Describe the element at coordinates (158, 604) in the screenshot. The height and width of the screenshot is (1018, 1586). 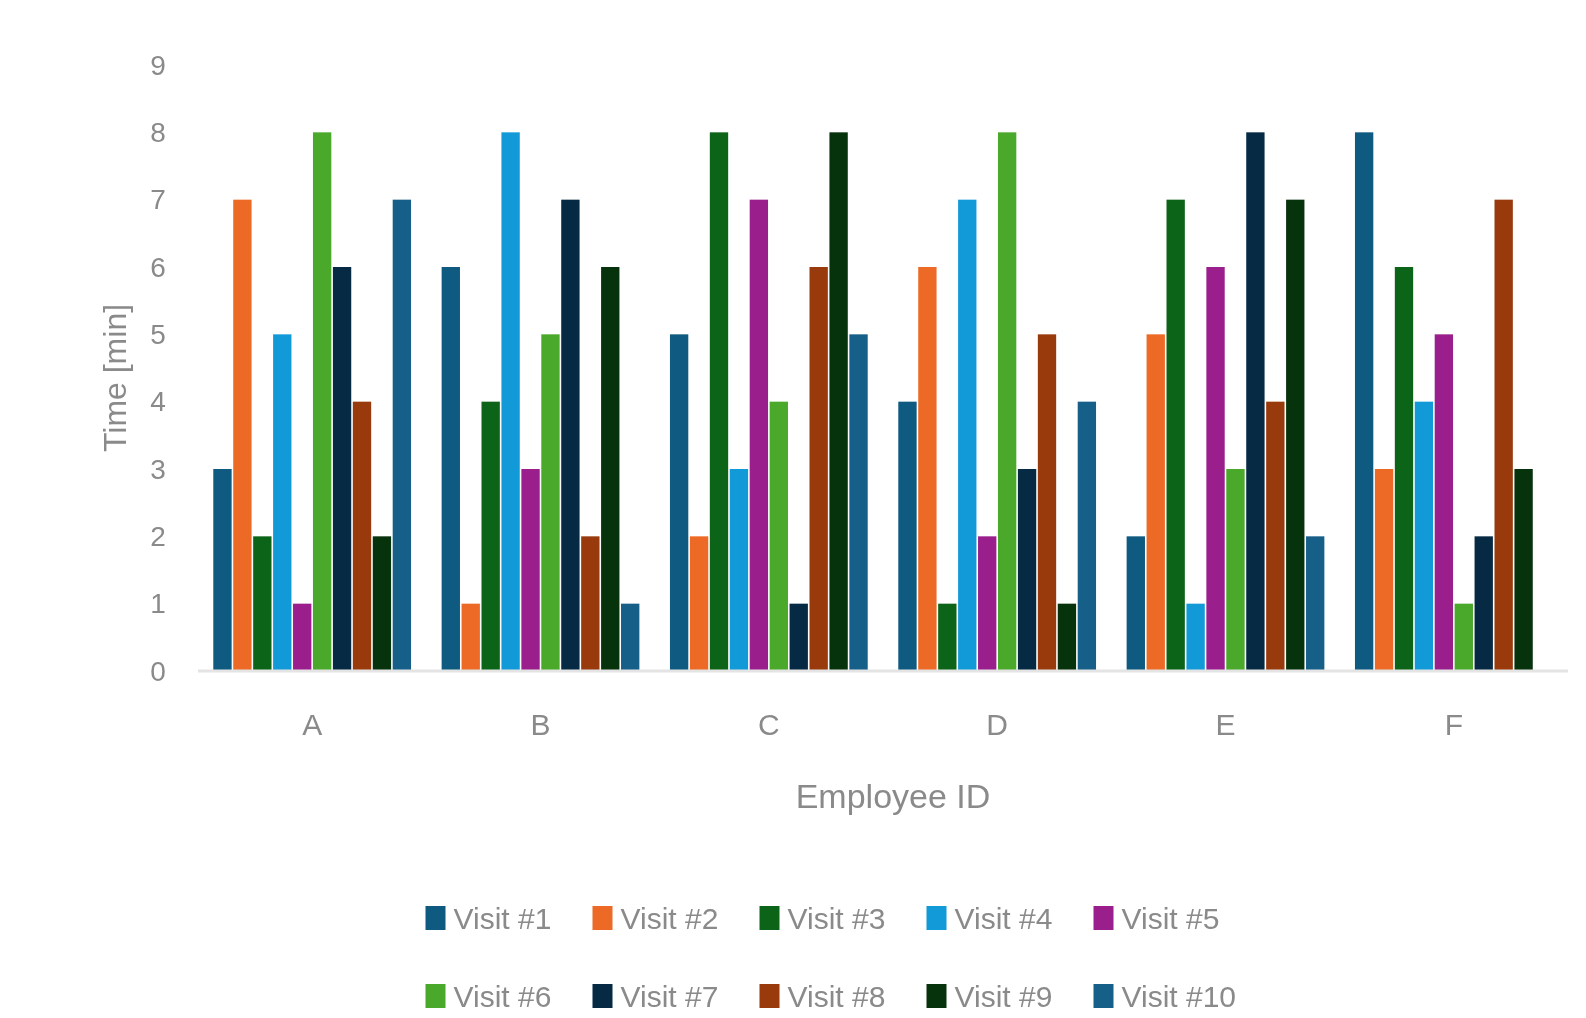
I see `y-tick-label: 1` at that location.